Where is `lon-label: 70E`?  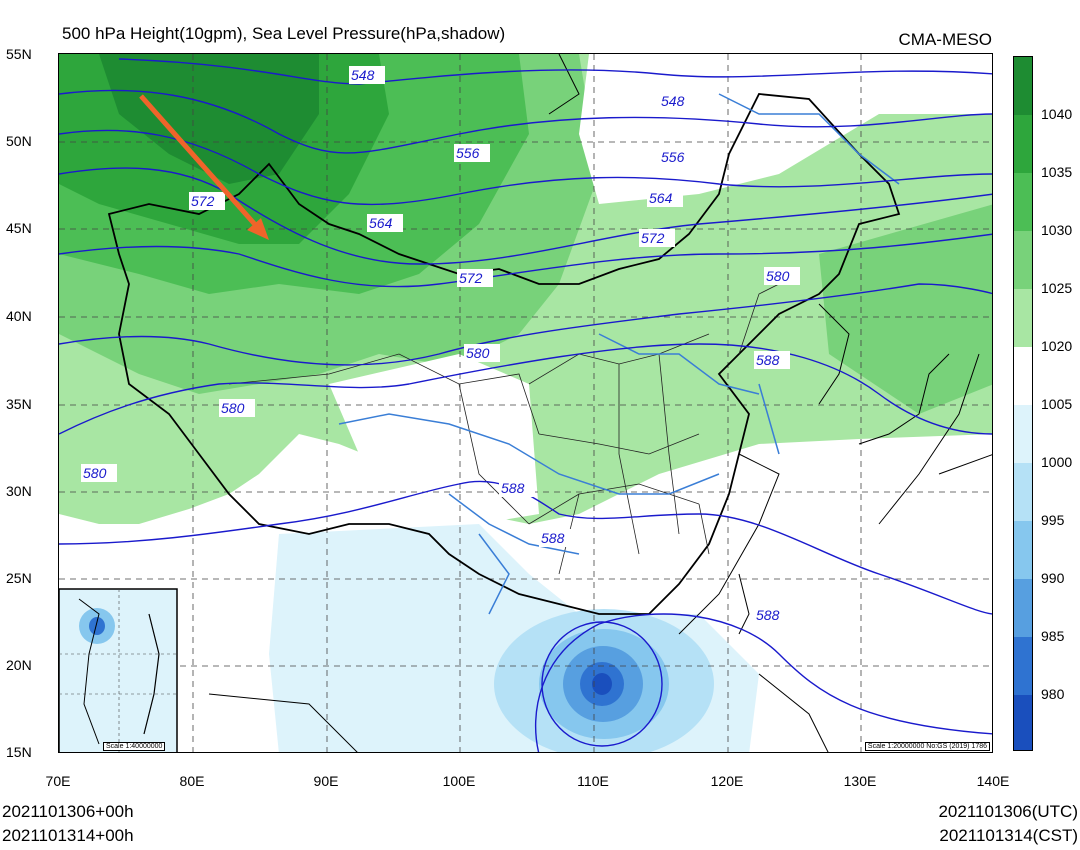
lon-label: 70E is located at coordinates (58, 781).